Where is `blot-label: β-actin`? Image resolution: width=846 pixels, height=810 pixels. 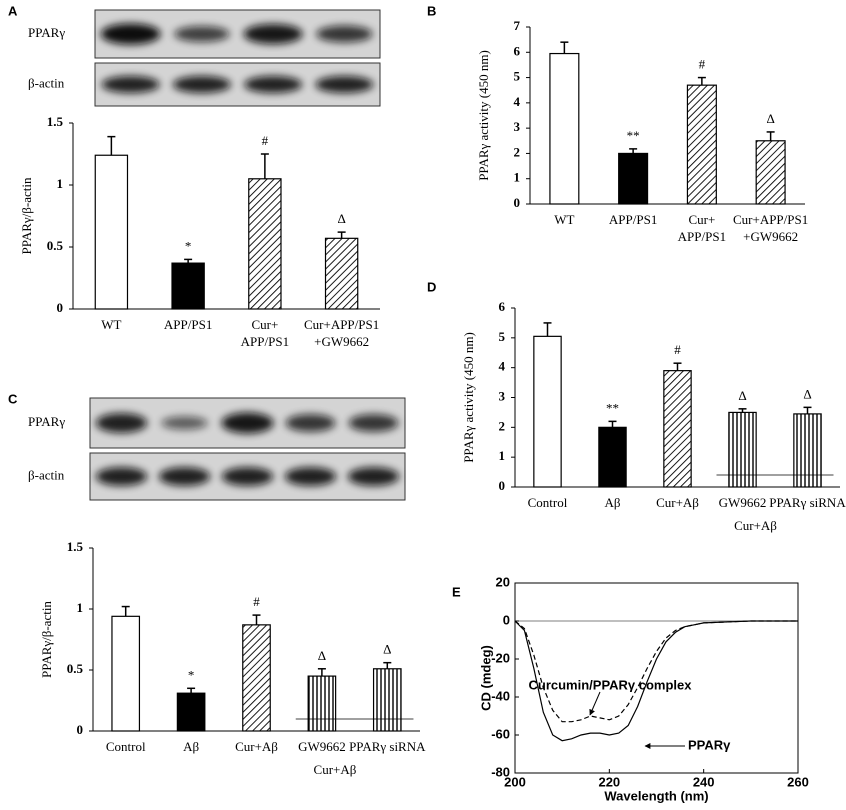
blot-label: β-actin is located at coordinates (46, 82).